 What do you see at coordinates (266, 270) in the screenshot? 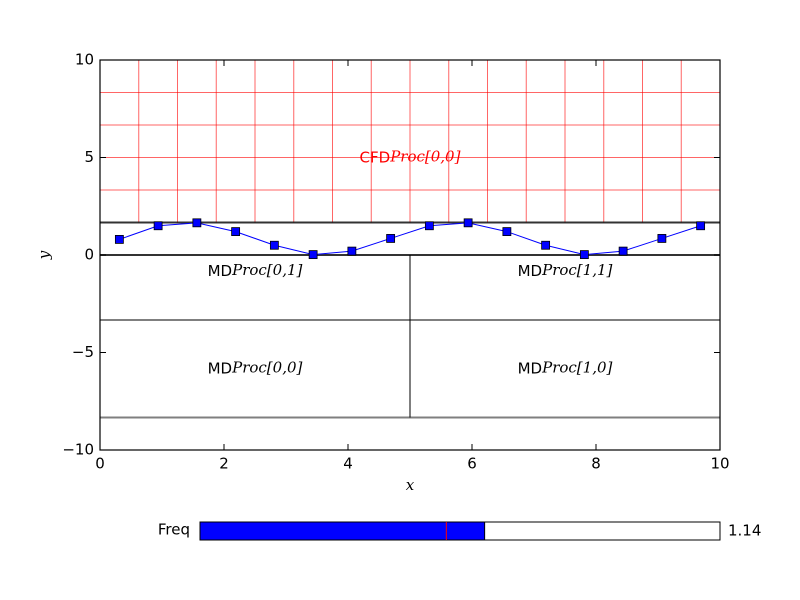
I see `region-proc: Proc[0,1]` at bounding box center [266, 270].